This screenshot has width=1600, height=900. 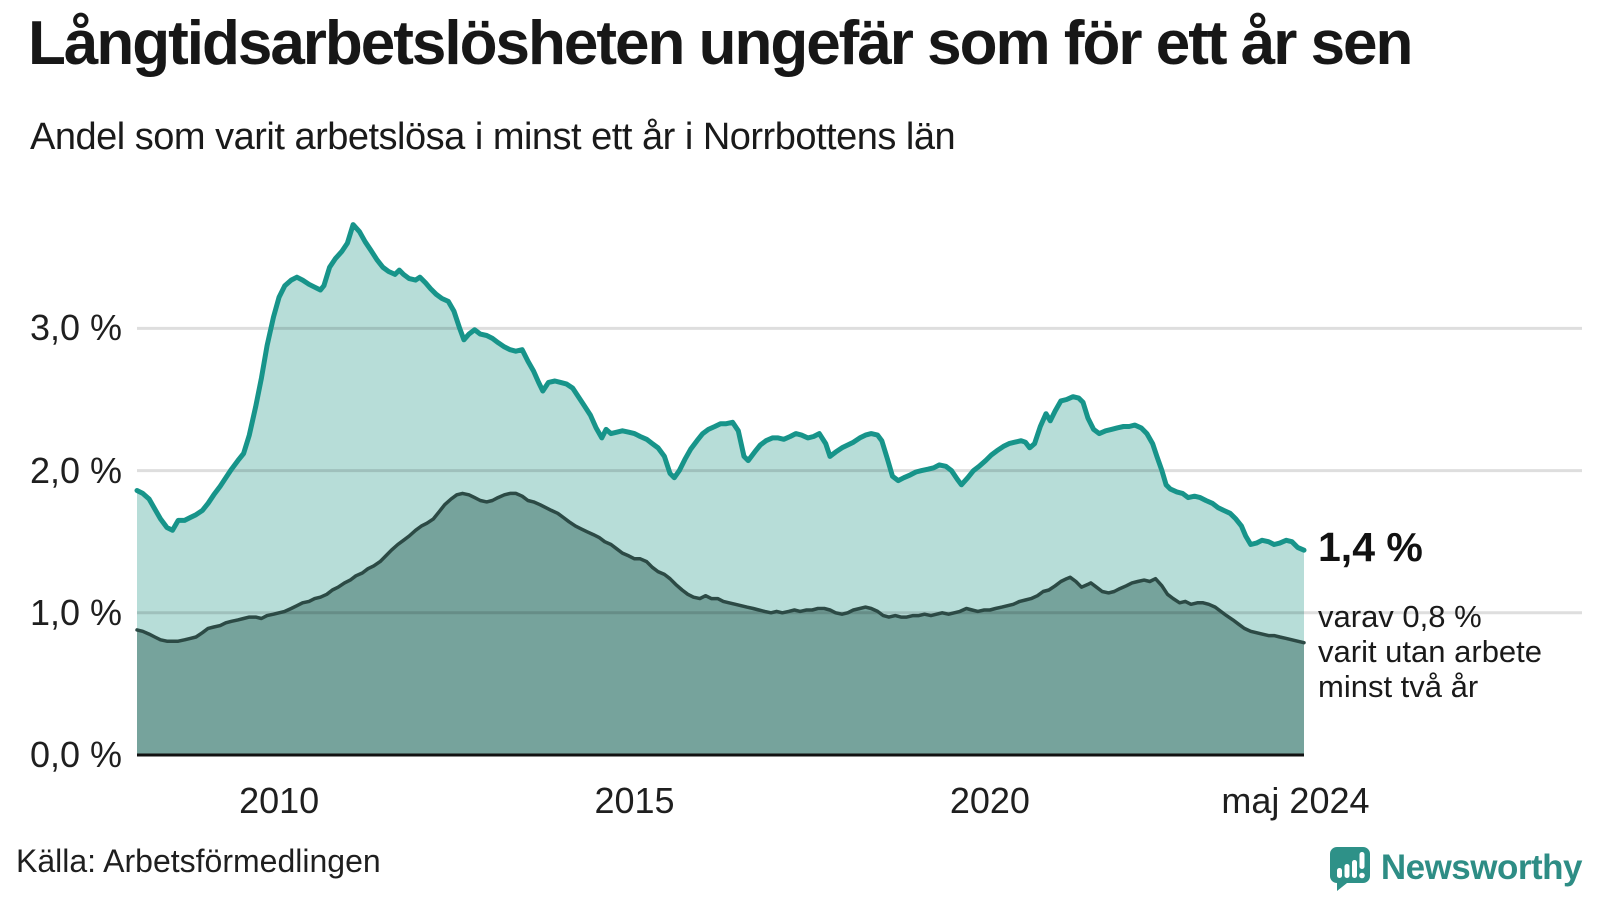 I want to click on x-tick-label: maj 2024, so click(x=1295, y=800).